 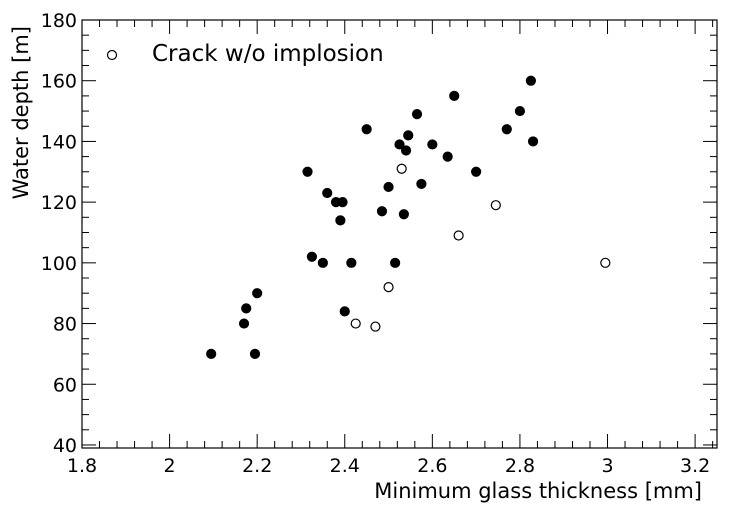 What do you see at coordinates (59, 82) in the screenshot?
I see `y-tick-label: 160` at bounding box center [59, 82].